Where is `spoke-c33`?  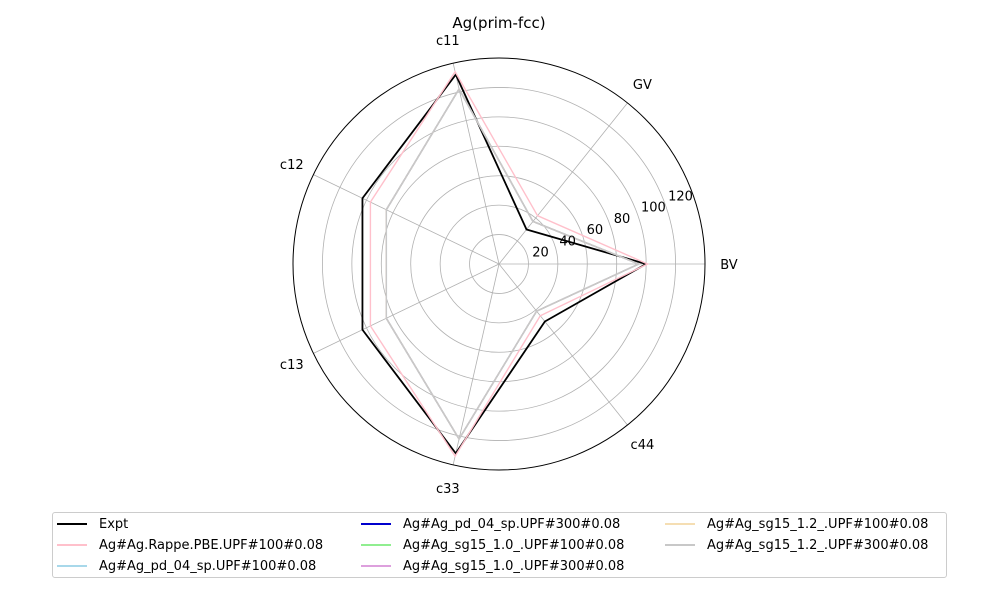
spoke-c33 is located at coordinates (476, 364).